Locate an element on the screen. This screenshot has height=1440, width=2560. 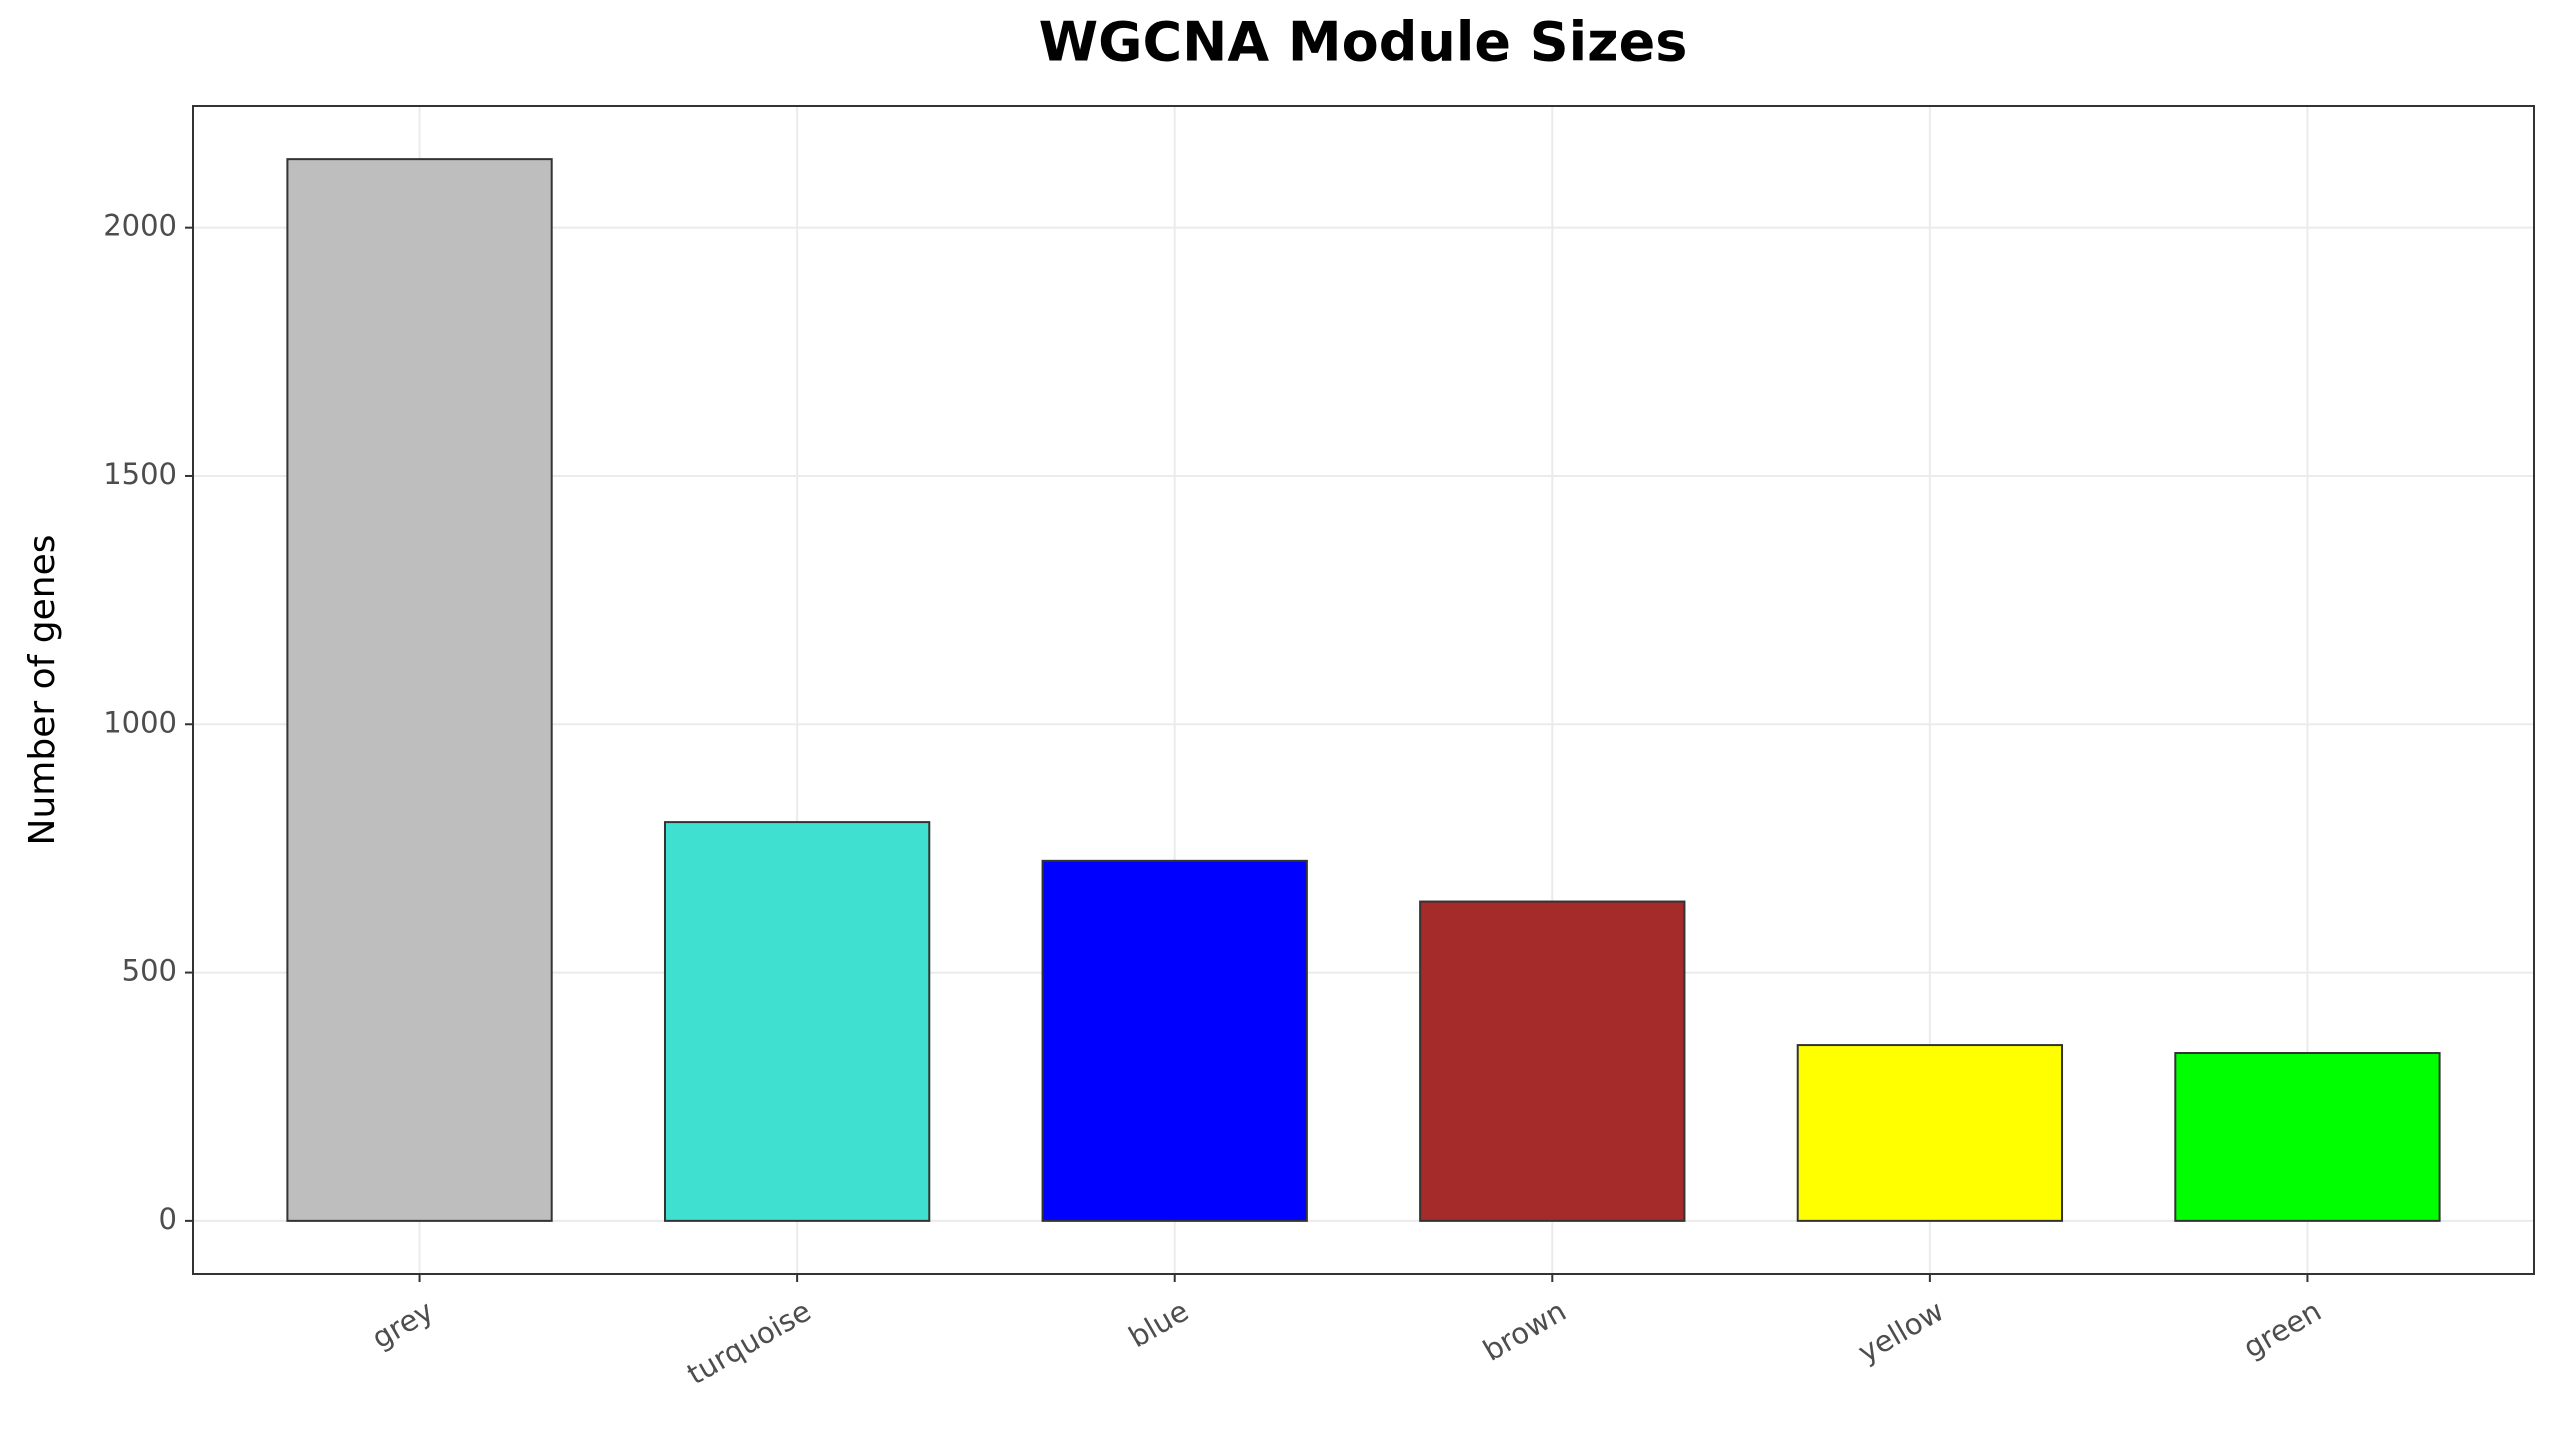
y-tick-label: 2000 is located at coordinates (140, 226).